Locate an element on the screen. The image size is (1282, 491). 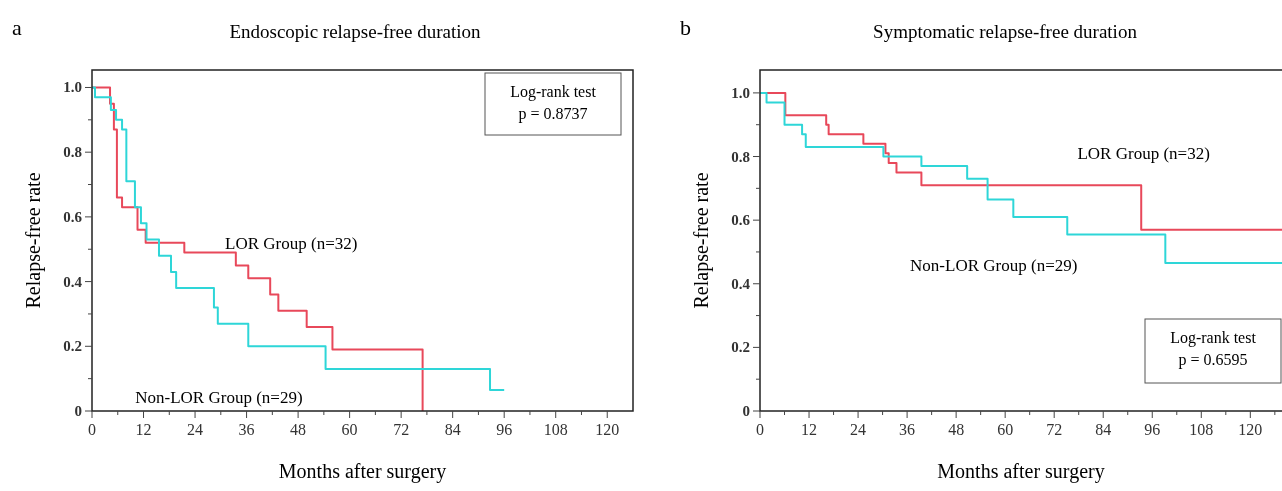
chart-title: Symptomatic relapse-free duration is located at coordinates (1005, 31).